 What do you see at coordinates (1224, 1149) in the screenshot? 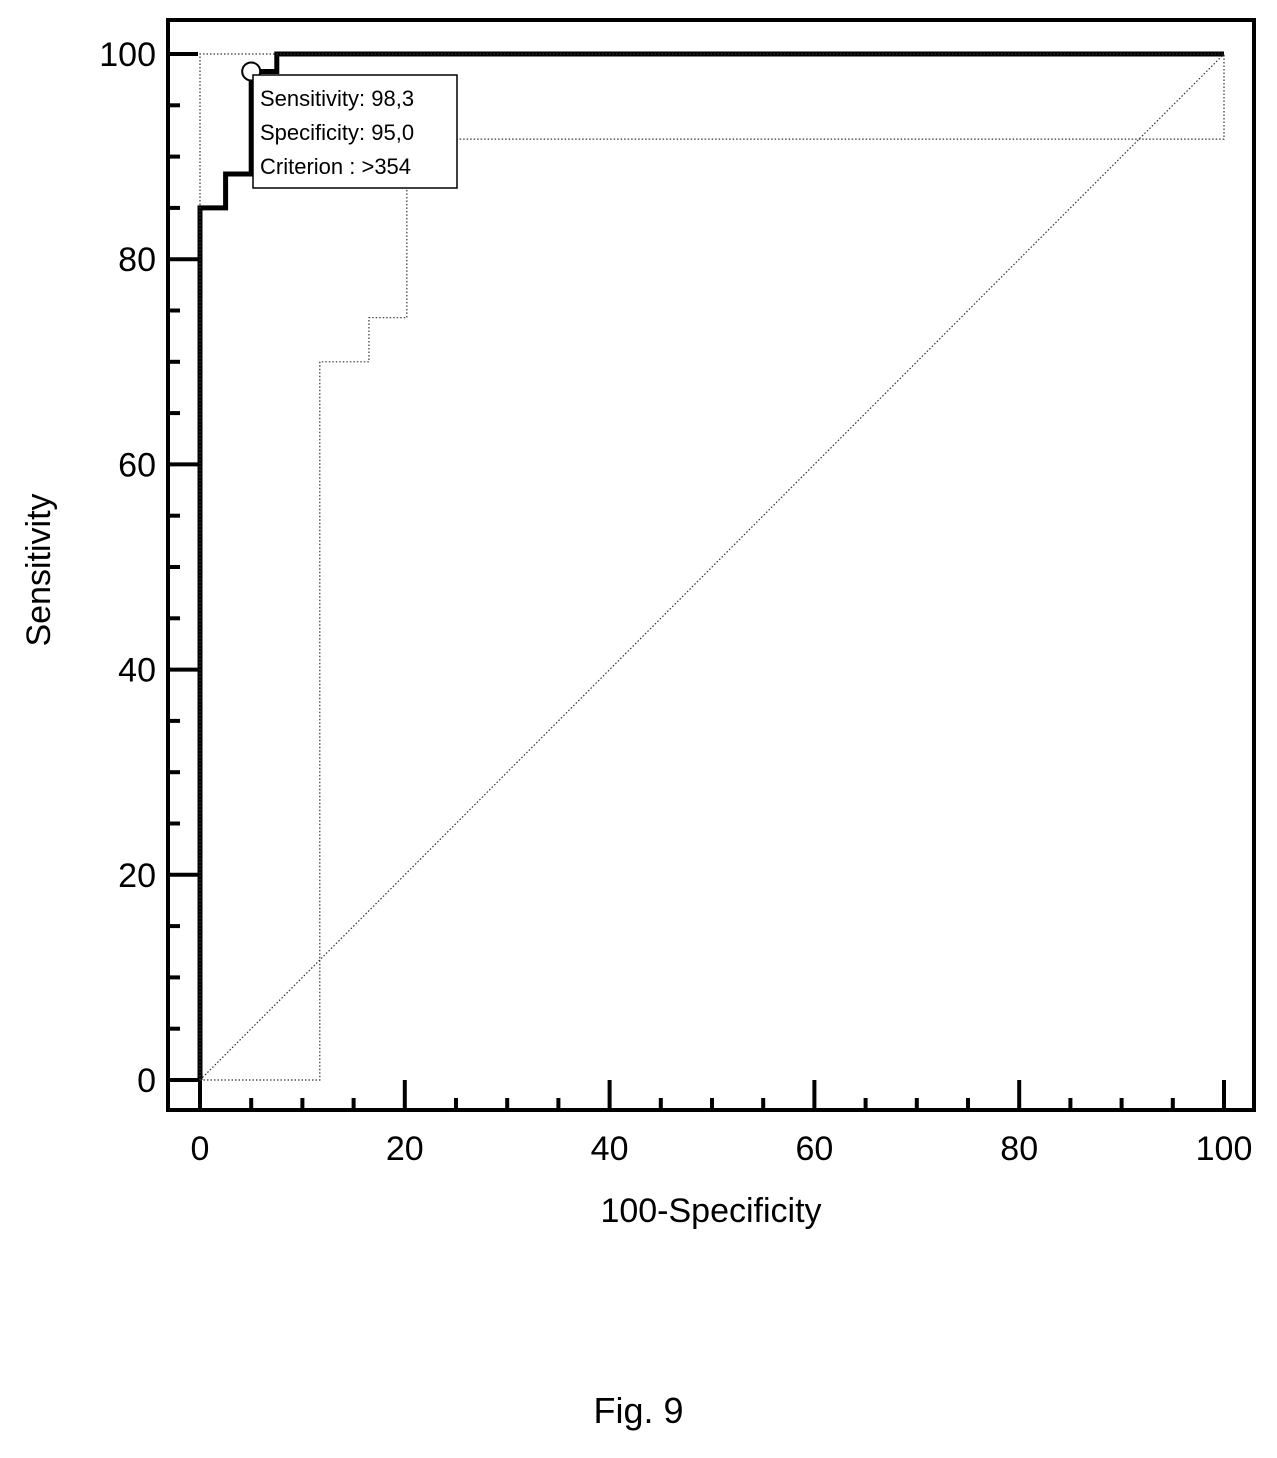
I see `x-tick-label: 100` at bounding box center [1224, 1149].